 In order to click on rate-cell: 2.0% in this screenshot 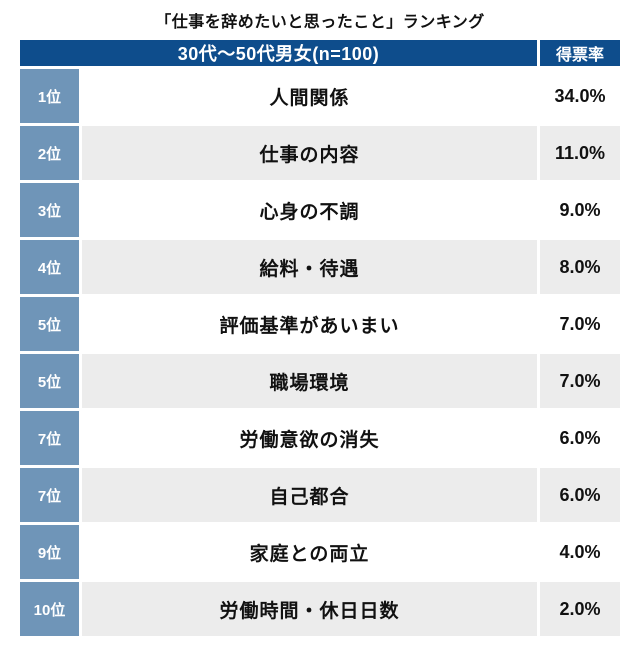, I will do `click(580, 609)`.